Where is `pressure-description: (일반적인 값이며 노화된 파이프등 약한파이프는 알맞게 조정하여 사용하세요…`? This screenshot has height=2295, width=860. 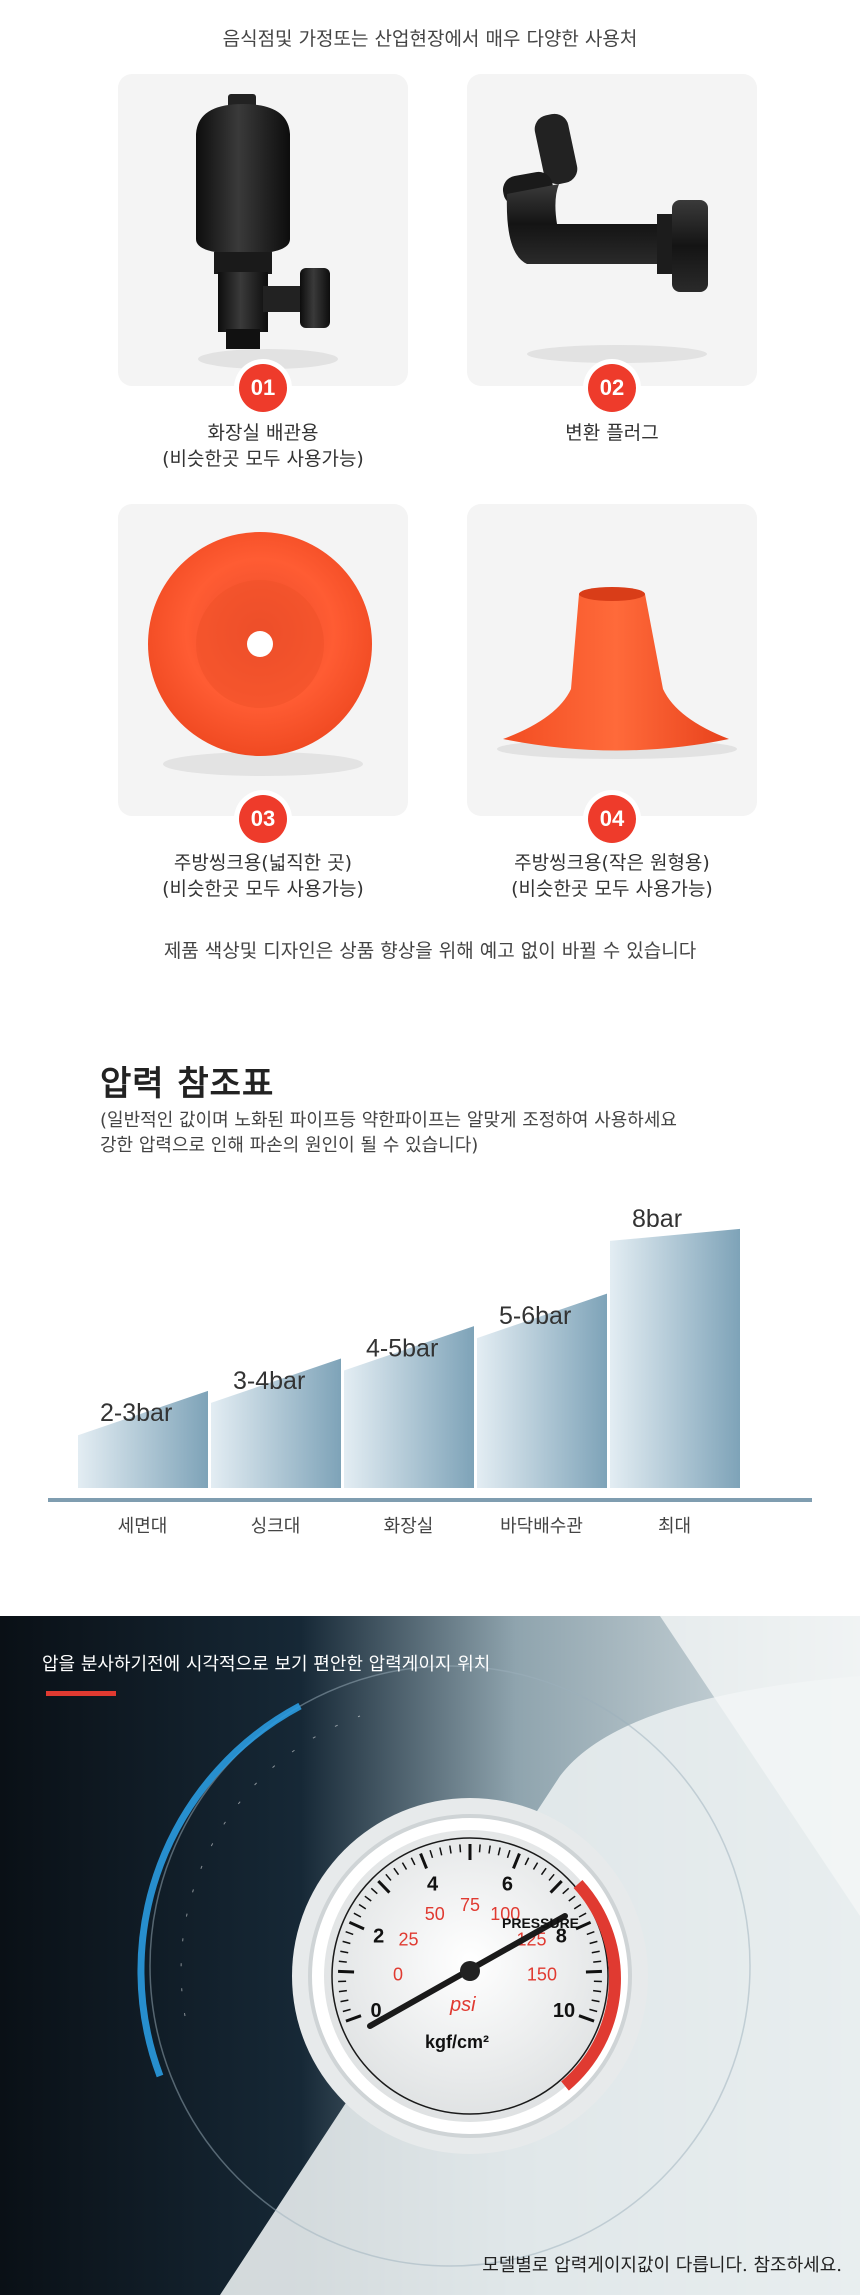 pressure-description: (일반적인 값이며 노화된 파이프등 약한파이프는 알맞게 조정하여 사용하세요… is located at coordinates (388, 1133).